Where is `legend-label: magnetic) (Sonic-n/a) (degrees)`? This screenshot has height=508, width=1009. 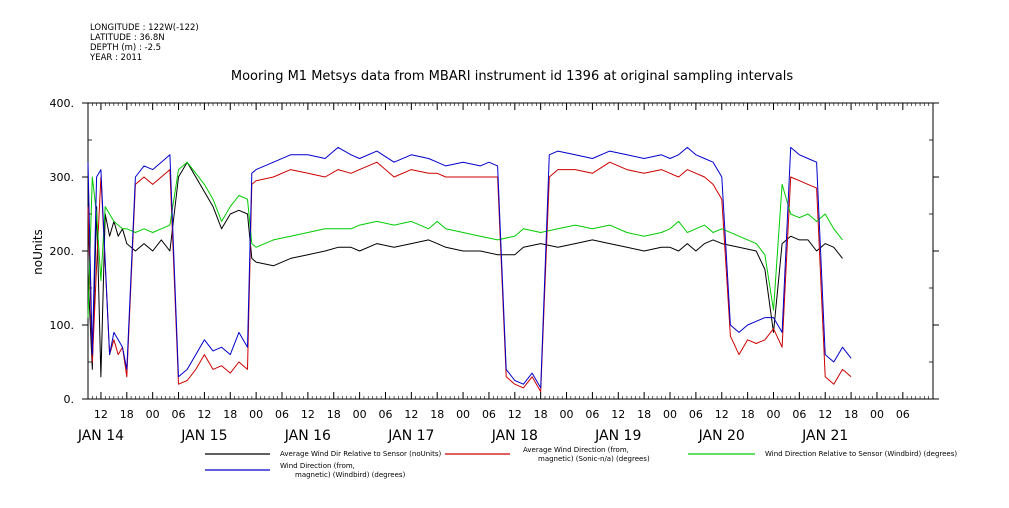
legend-label: magnetic) (Sonic-n/a) (degrees) is located at coordinates (594, 459).